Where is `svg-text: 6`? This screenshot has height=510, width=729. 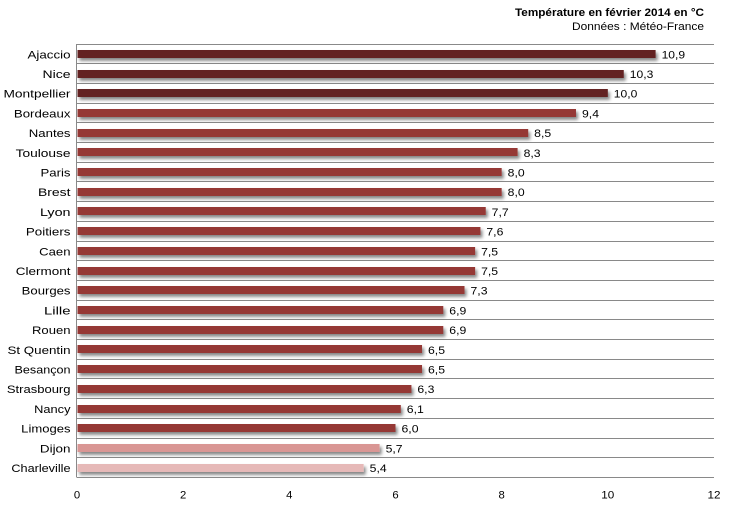
svg-text: 6 is located at coordinates (395, 496).